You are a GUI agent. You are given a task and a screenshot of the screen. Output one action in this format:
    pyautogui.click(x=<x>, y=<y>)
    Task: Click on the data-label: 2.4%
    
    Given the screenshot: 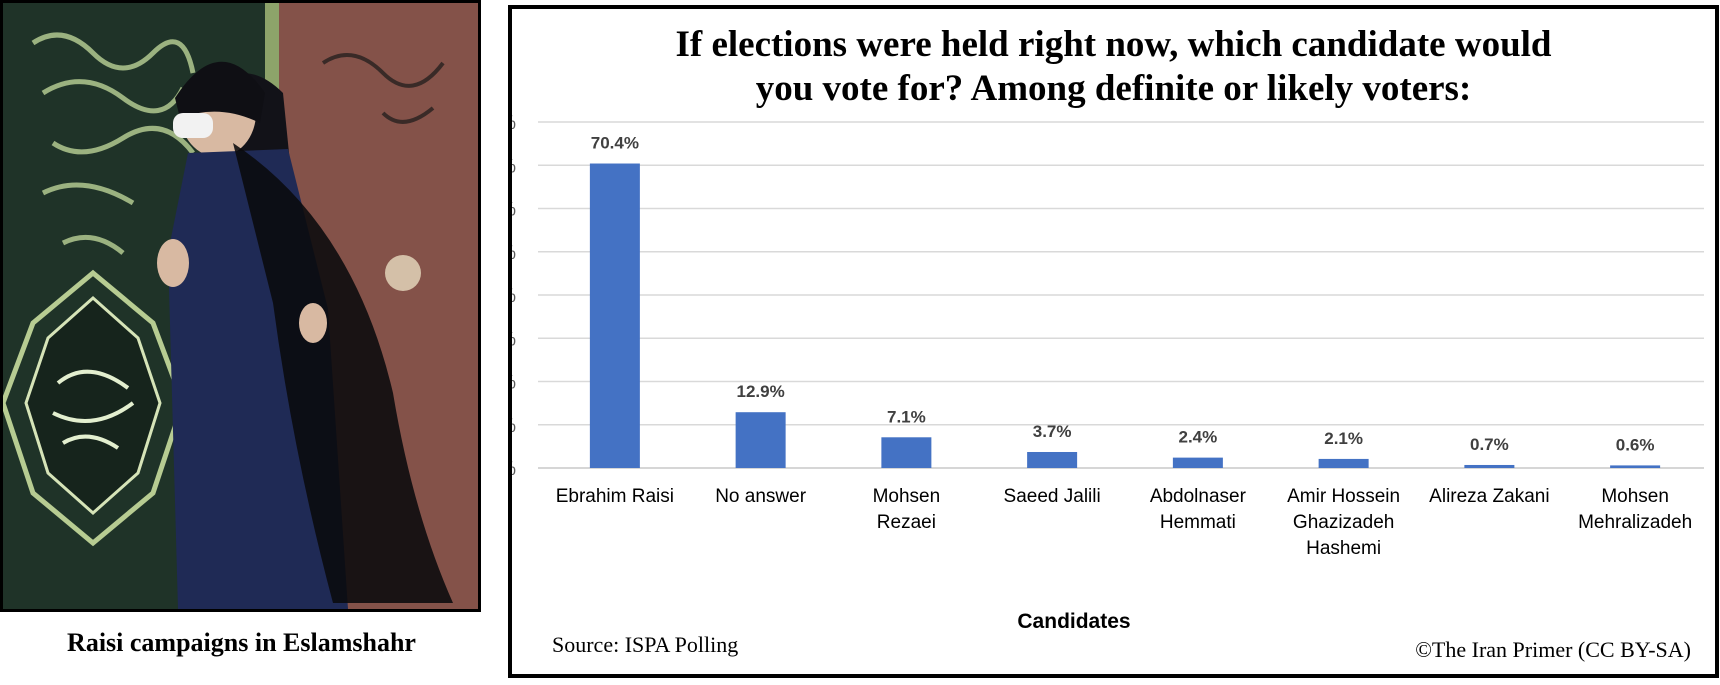 What is the action you would take?
    pyautogui.click(x=1198, y=437)
    